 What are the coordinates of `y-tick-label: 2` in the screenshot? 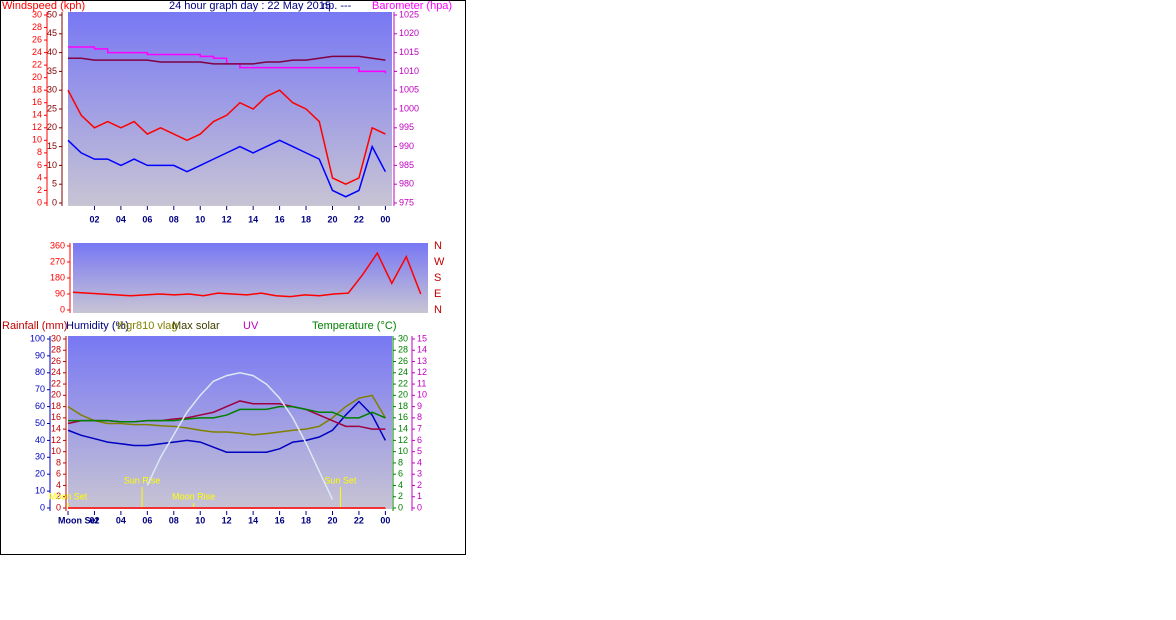 It's located at (39, 190).